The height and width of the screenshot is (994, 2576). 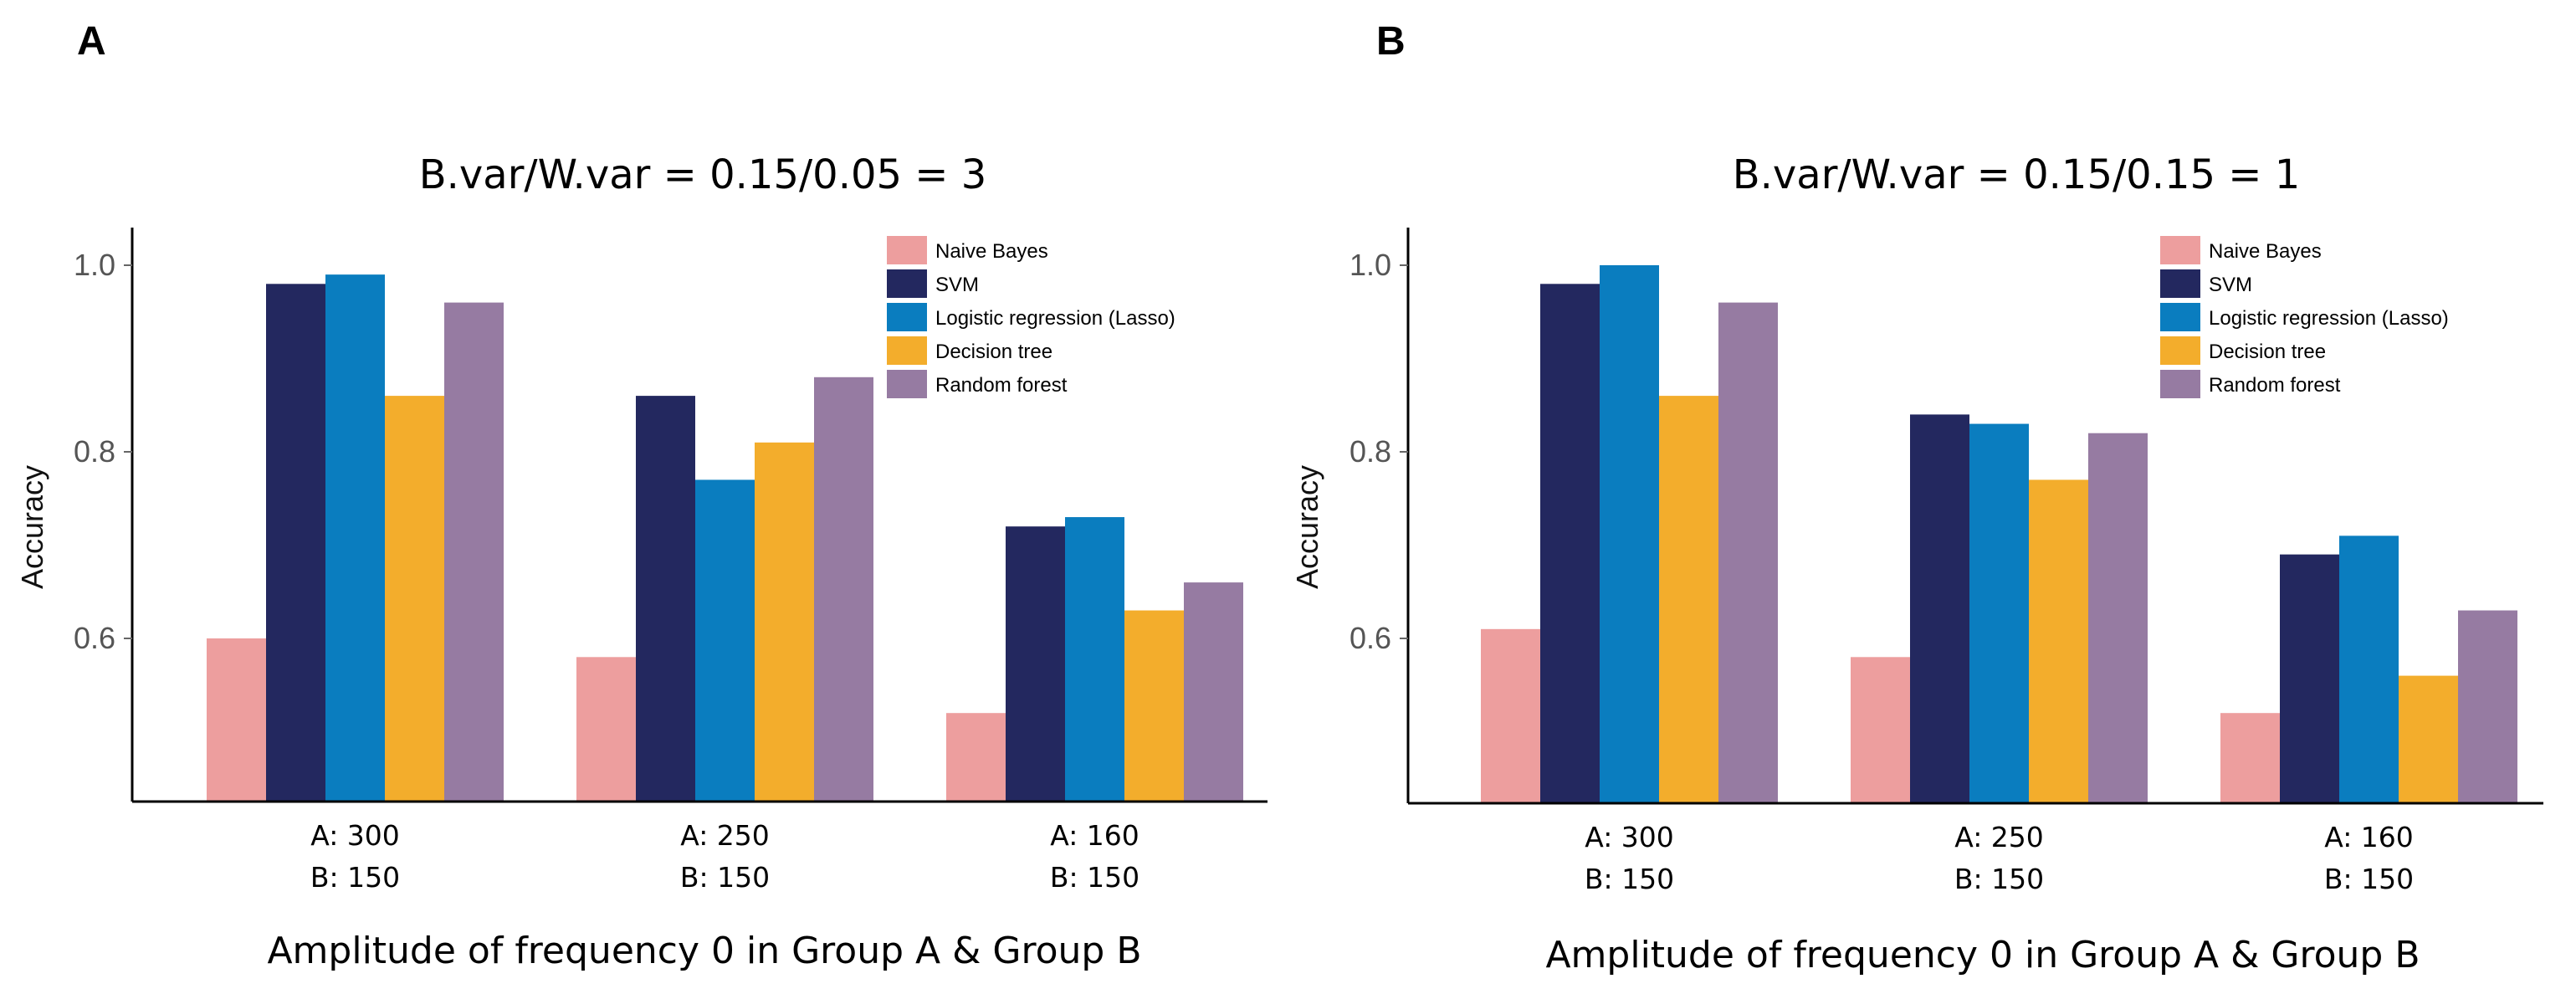 What do you see at coordinates (1391, 41) in the screenshot?
I see `panel-letter: B` at bounding box center [1391, 41].